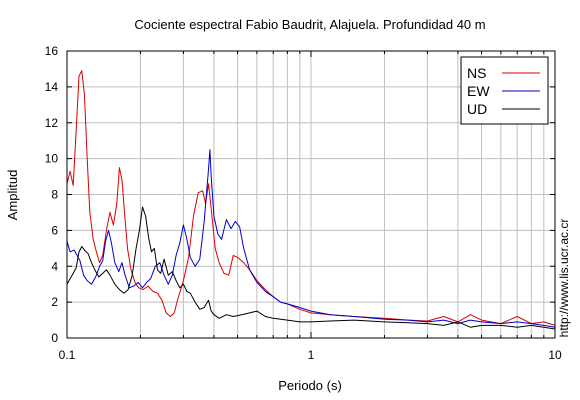 The height and width of the screenshot is (400, 580). Describe the element at coordinates (54, 338) in the screenshot. I see `y-tick-label: 0` at that location.